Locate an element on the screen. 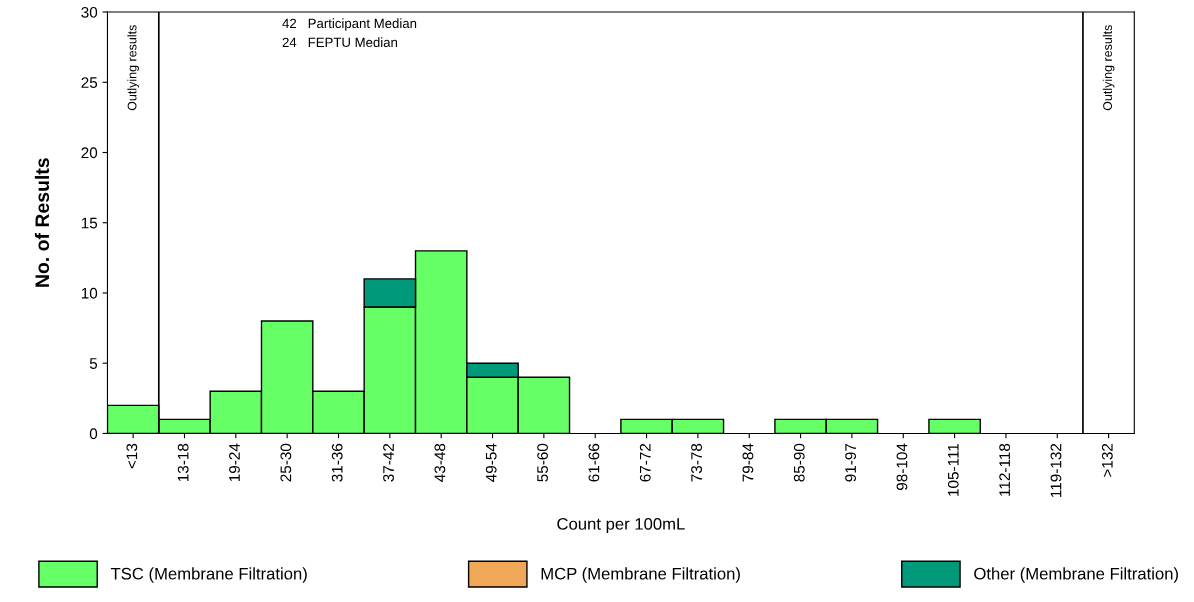 Image resolution: width=1194 pixels, height=602 pixels. legend-label: Other (Membrane Filtration) is located at coordinates (1076, 575).